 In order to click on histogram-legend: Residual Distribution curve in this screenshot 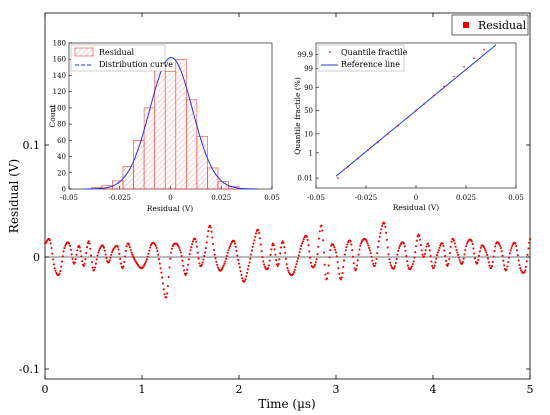, I will do `click(122, 58)`.